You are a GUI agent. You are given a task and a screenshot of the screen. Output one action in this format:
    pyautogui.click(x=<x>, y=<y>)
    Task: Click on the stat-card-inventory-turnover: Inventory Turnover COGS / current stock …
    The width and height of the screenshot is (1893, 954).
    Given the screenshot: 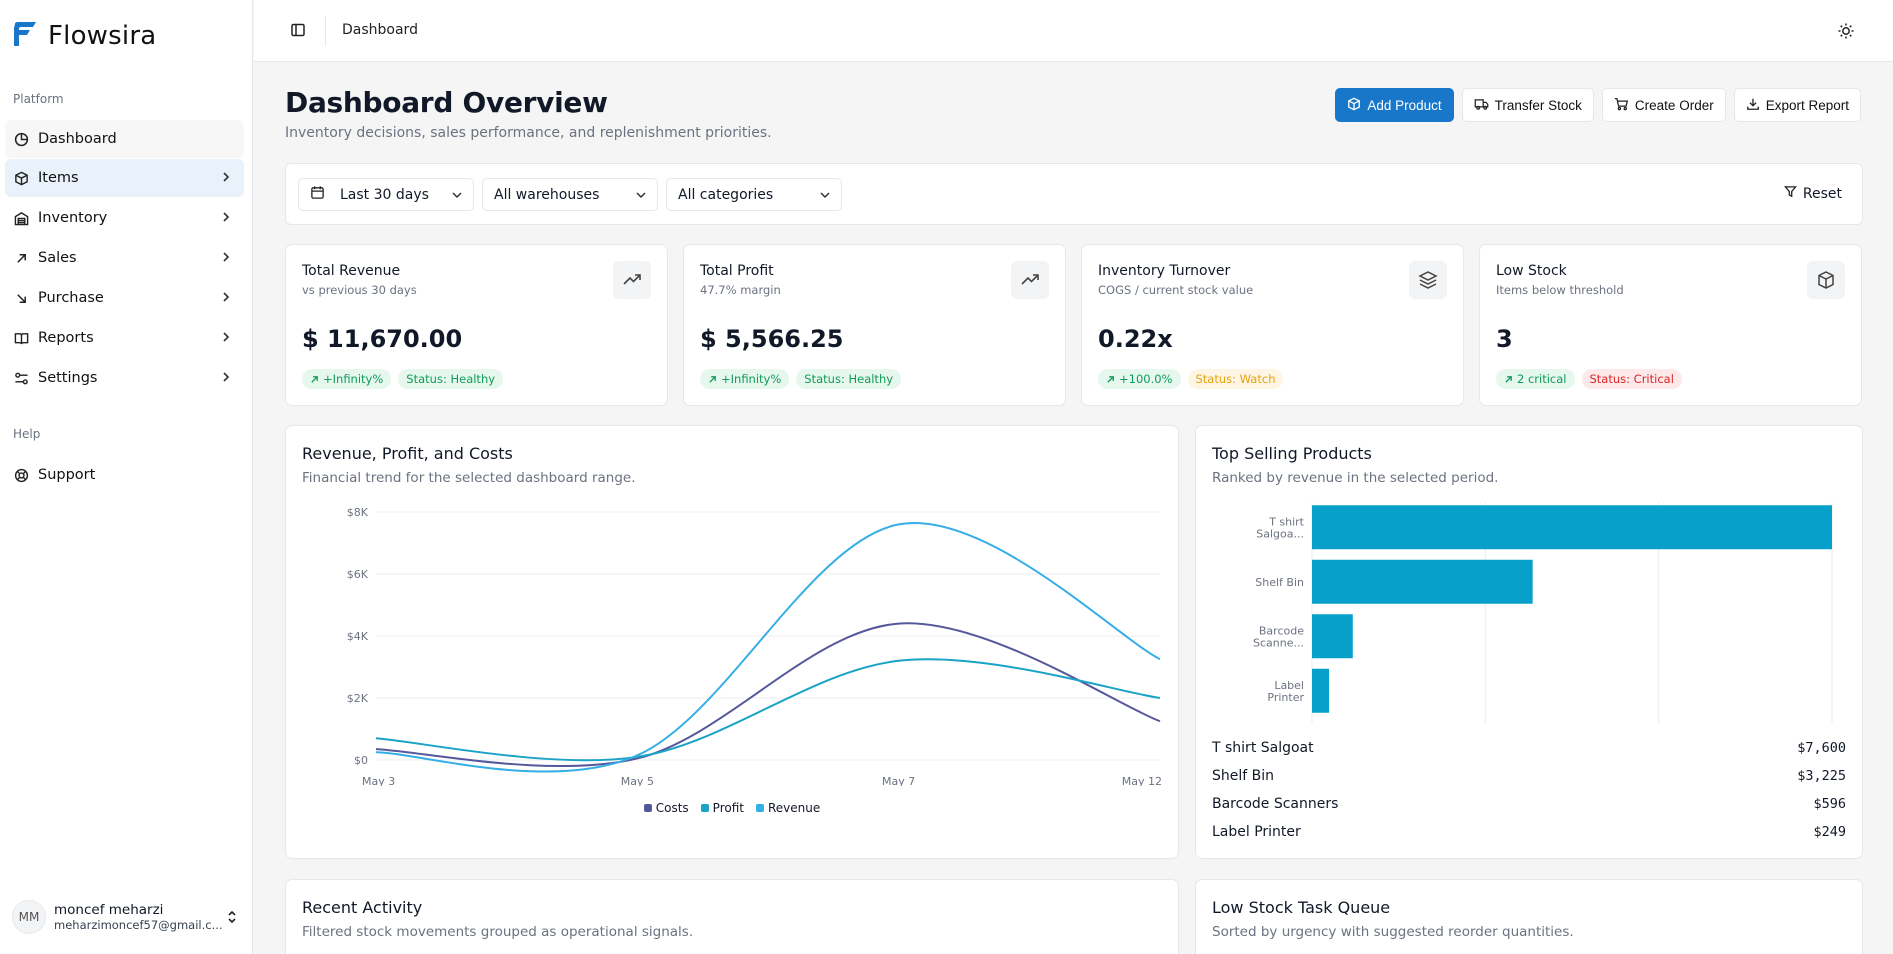 What is the action you would take?
    pyautogui.click(x=1272, y=325)
    